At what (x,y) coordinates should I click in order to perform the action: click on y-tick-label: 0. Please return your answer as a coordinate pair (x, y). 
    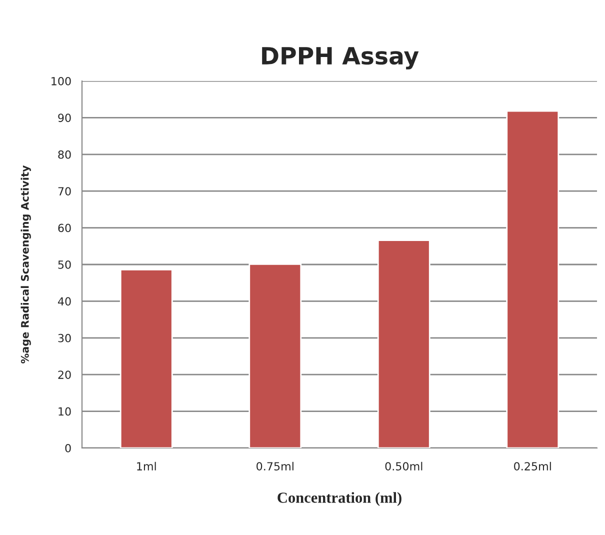
    Looking at the image, I should click on (68, 448).